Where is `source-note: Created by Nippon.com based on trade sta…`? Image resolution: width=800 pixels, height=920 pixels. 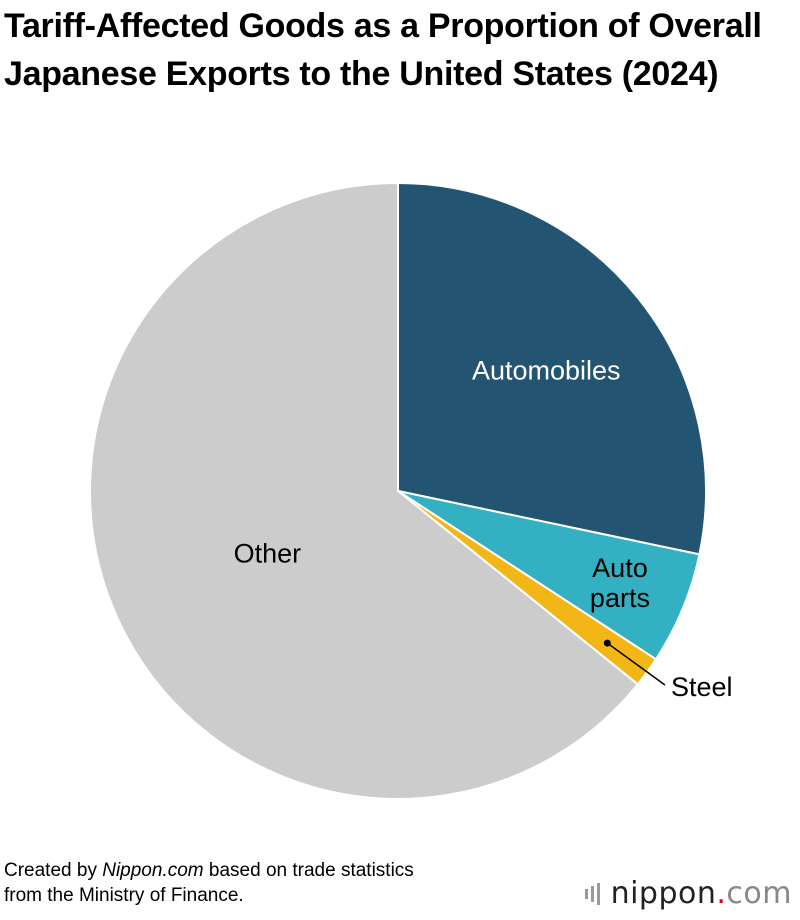 source-note: Created by Nippon.com based on trade sta… is located at coordinates (209, 883).